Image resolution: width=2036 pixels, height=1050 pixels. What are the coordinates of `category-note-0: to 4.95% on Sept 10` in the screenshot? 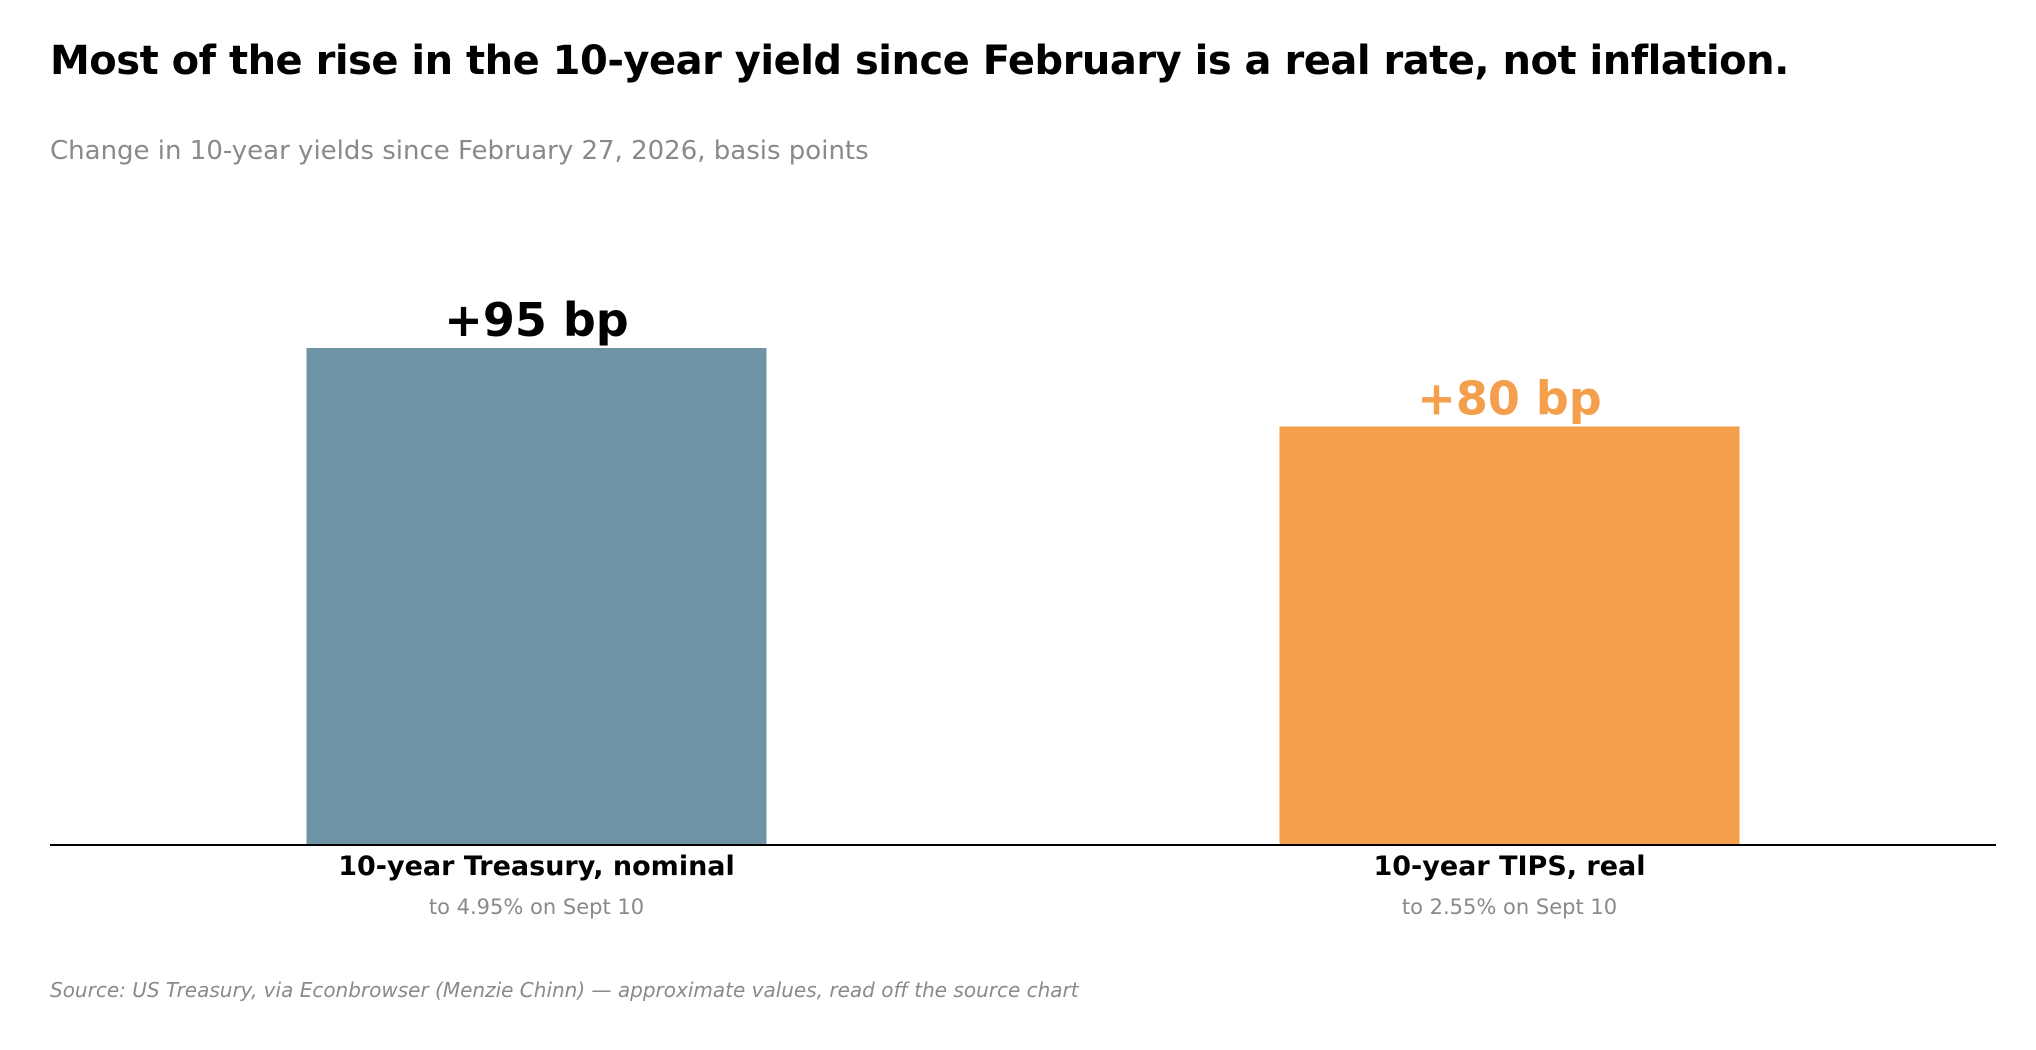 It's located at (536, 907).